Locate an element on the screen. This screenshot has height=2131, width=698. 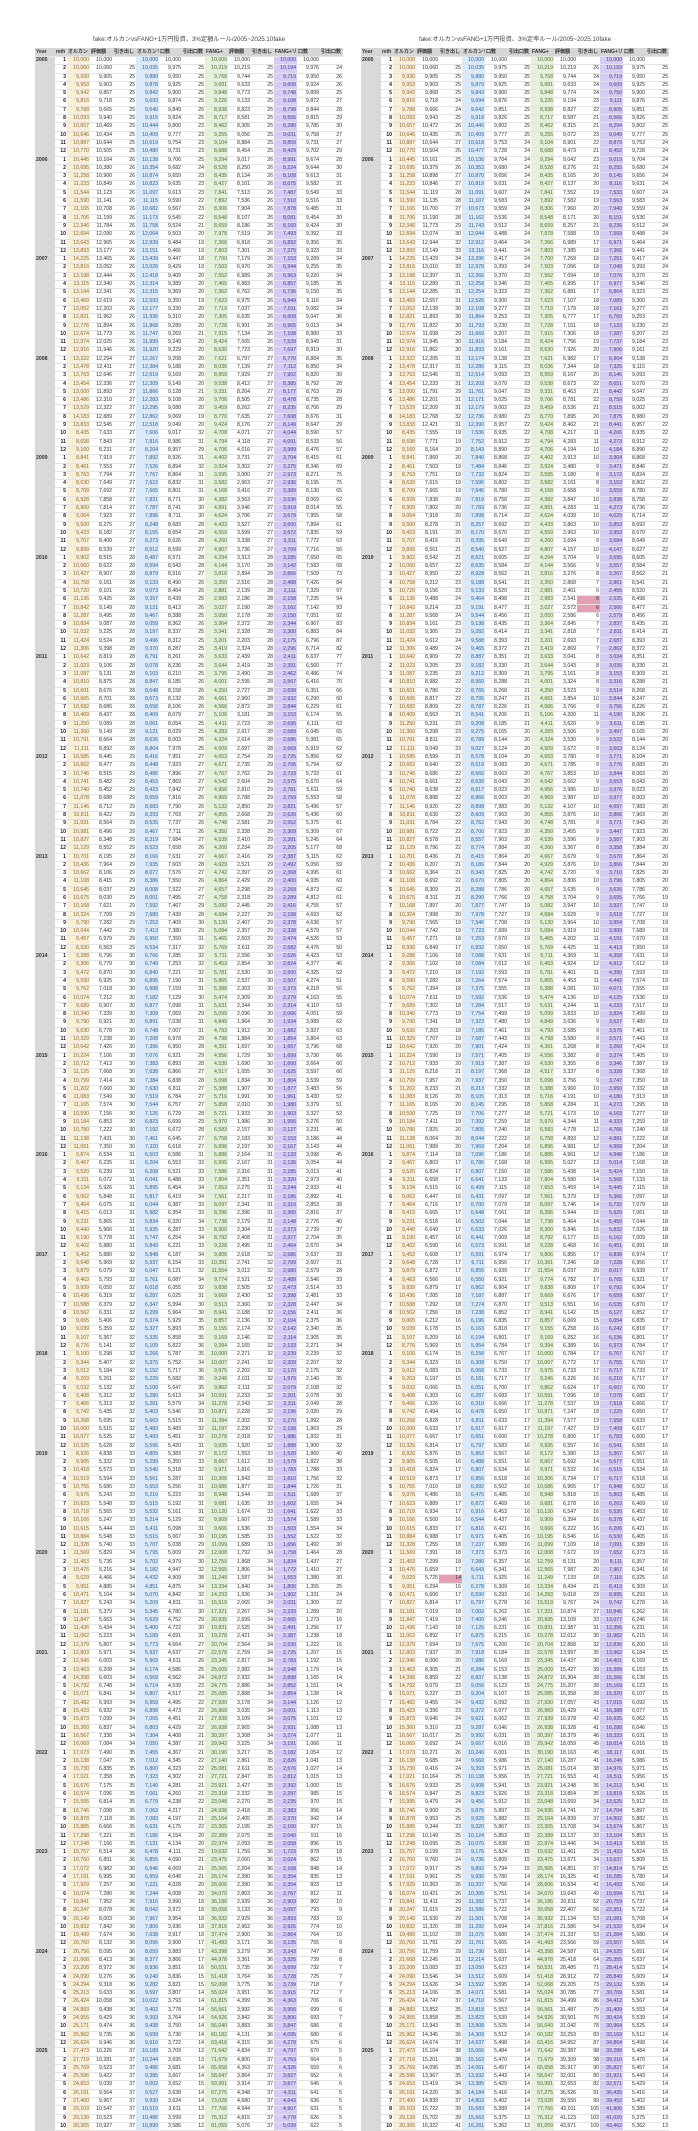
fang-withdrawn-units-cell: 34 is located at coordinates (331, 1529).